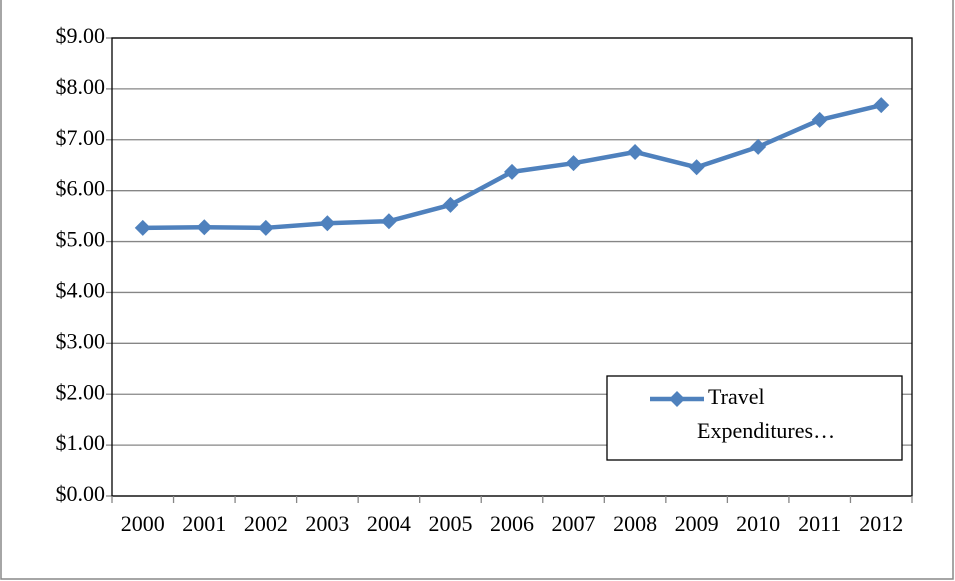 This screenshot has width=955, height=581. I want to click on x-tick-label: 2003, so click(327, 523).